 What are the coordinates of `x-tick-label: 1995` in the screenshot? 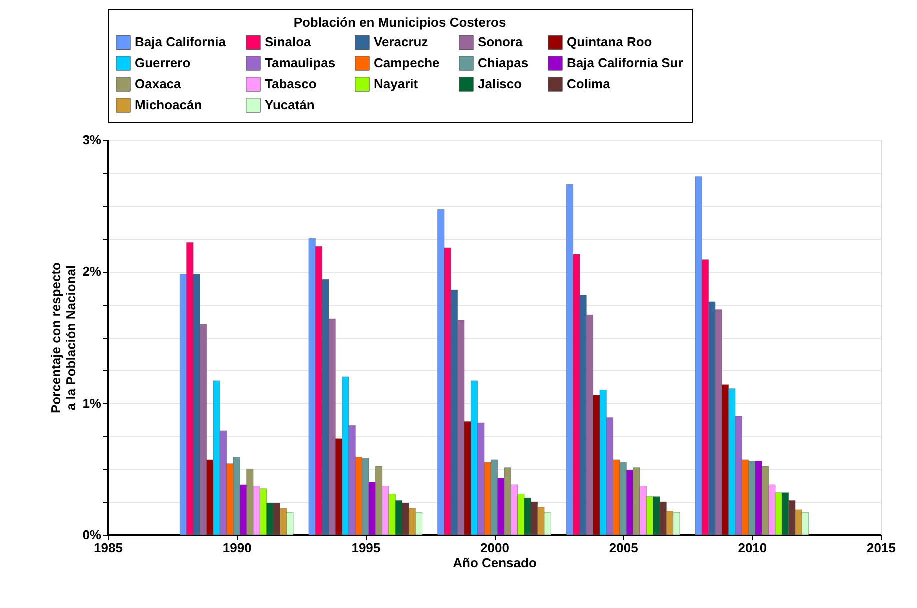 It's located at (366, 548).